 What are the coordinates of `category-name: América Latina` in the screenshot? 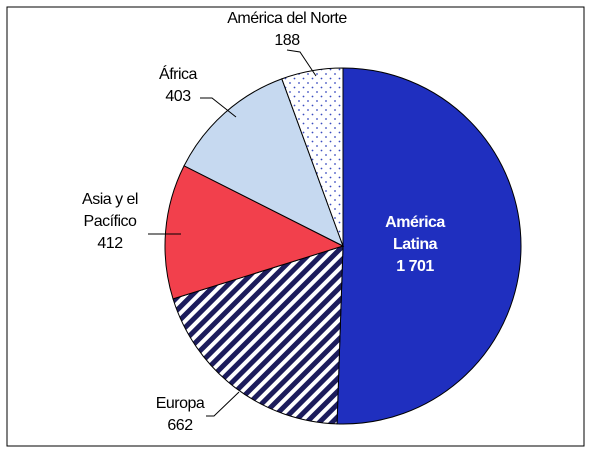 It's located at (415, 233).